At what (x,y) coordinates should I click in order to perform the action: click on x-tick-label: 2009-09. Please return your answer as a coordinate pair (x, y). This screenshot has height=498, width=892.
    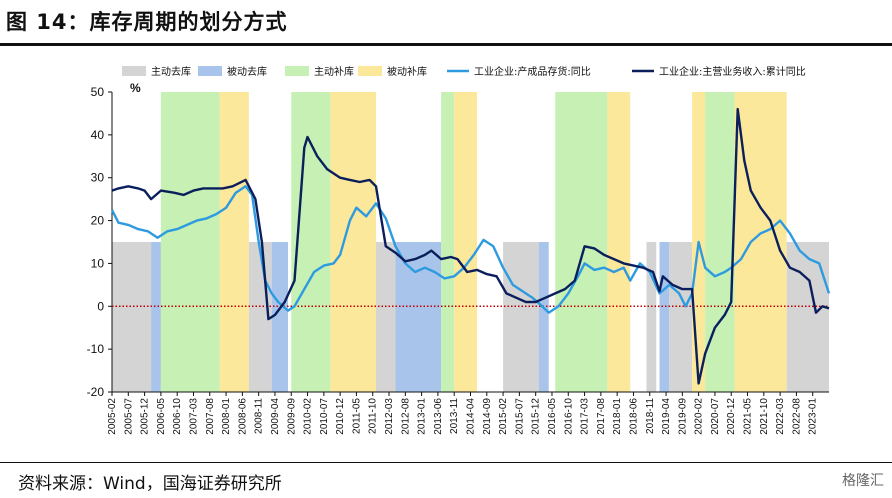
    Looking at the image, I should click on (291, 416).